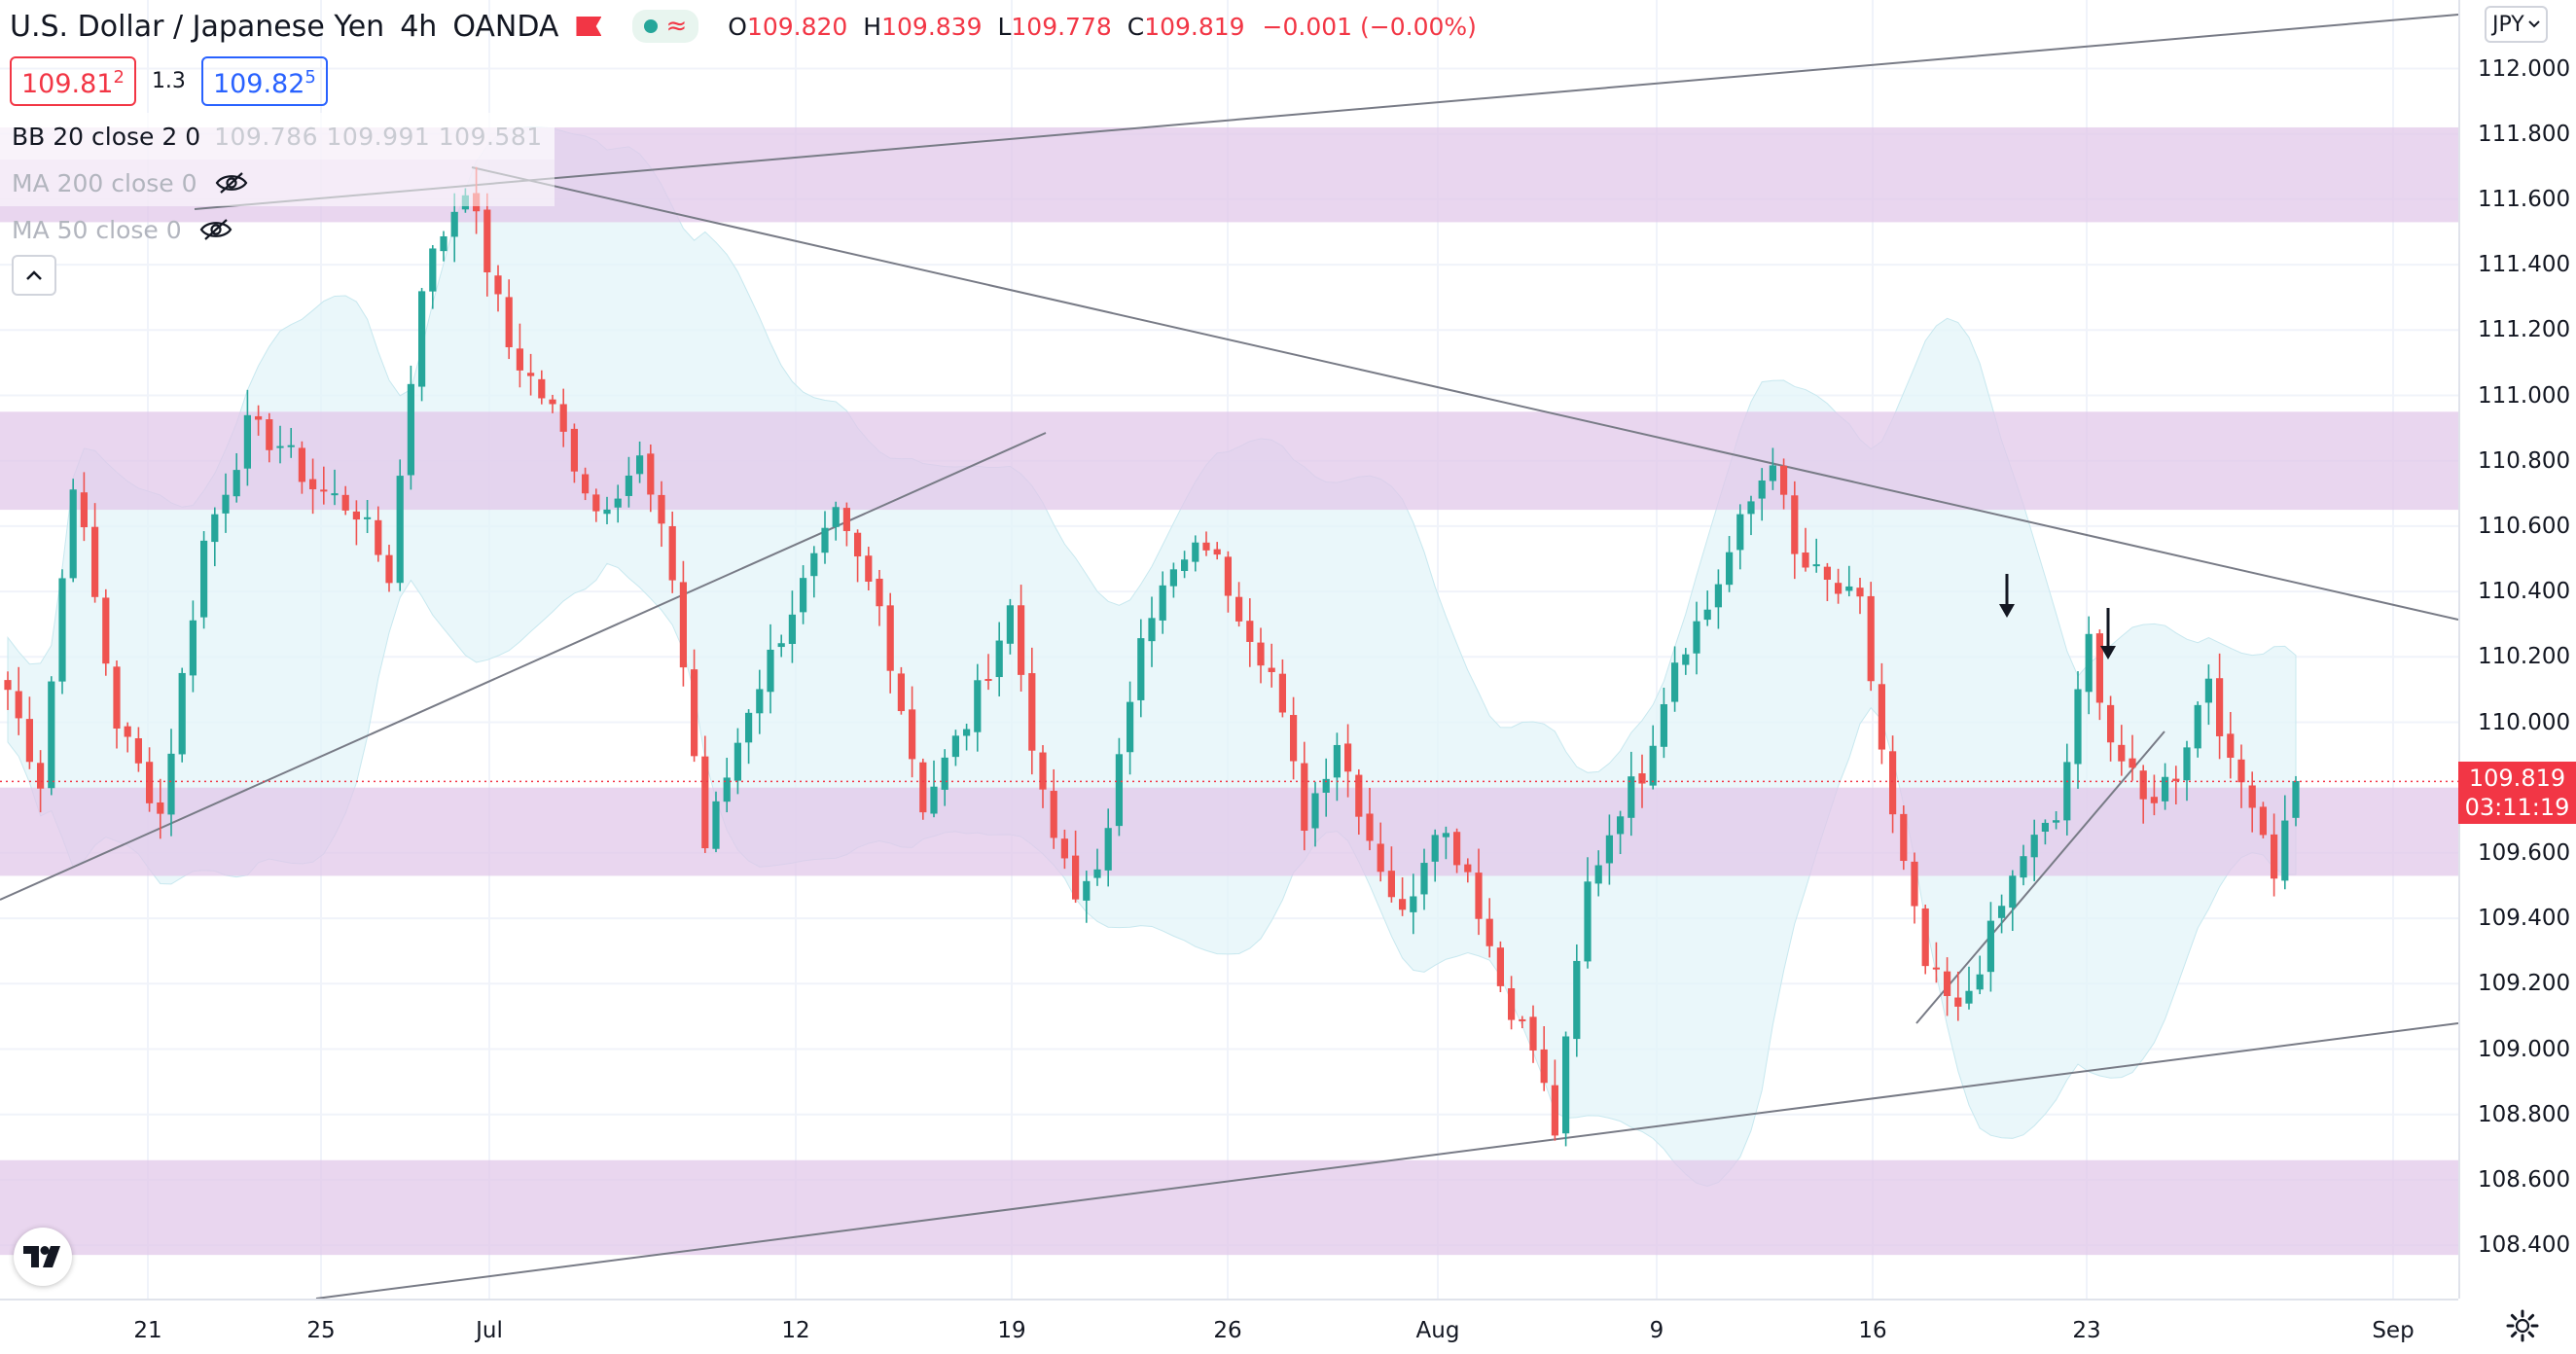  What do you see at coordinates (2508, 24) in the screenshot?
I see `currency-label: JPY` at bounding box center [2508, 24].